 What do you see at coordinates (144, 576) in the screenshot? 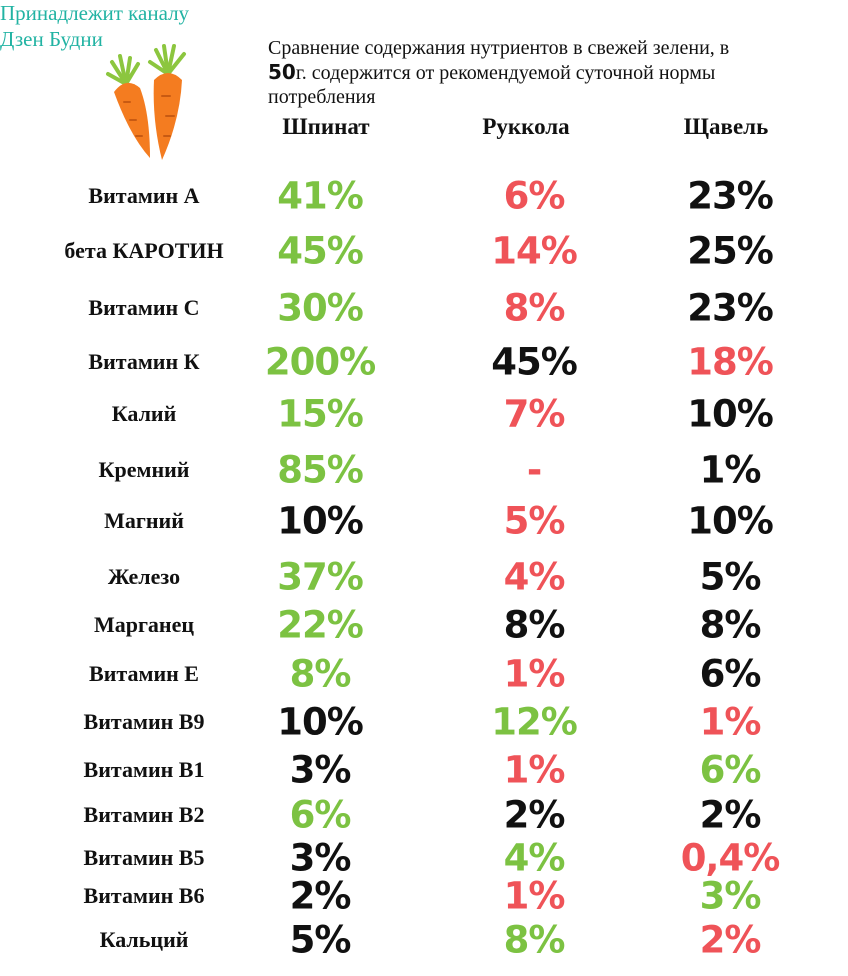
I see `nutrient-label: Железо` at bounding box center [144, 576].